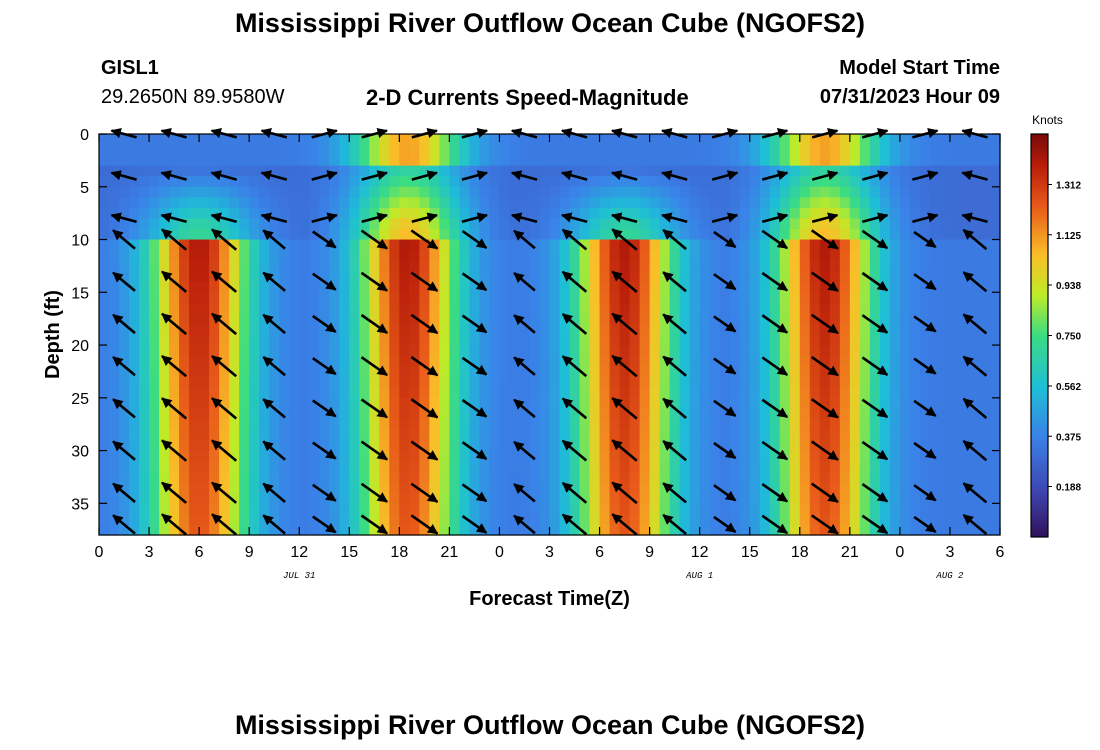  What do you see at coordinates (399, 552) in the screenshot?
I see `x-tick-label: 18` at bounding box center [399, 552].